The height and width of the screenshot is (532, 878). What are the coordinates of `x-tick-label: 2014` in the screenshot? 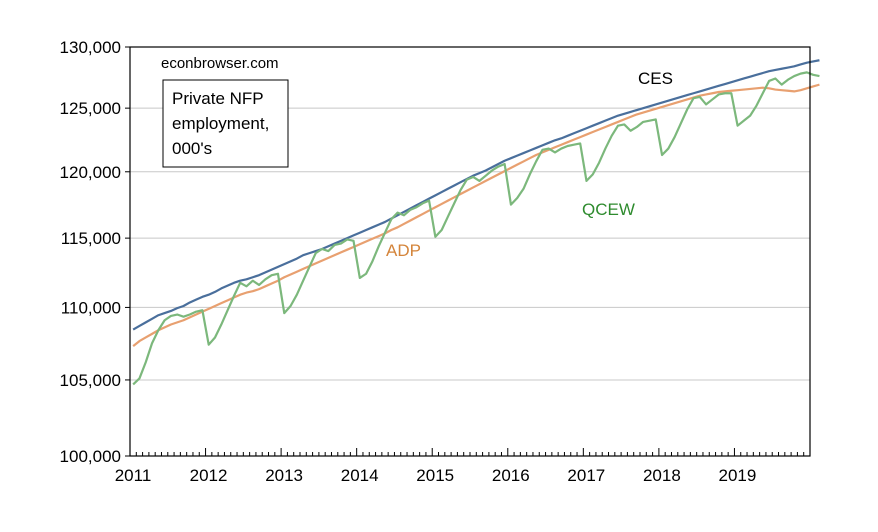 It's located at (360, 475).